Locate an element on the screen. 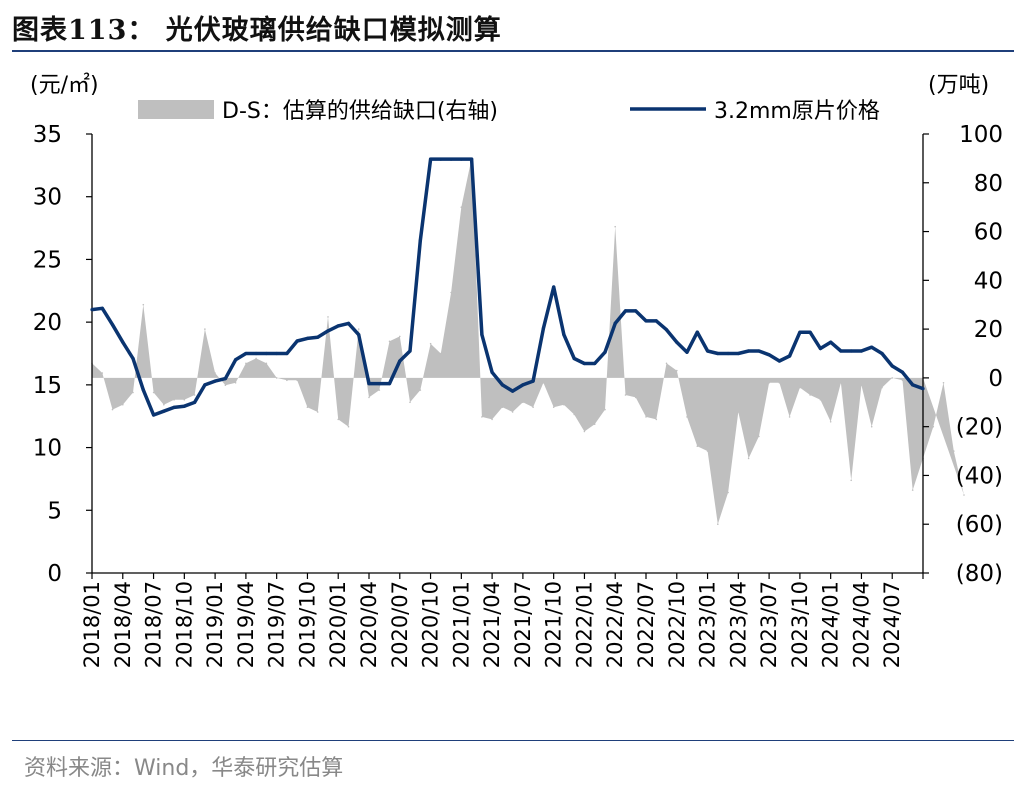  x-tick-label: 2021/07 is located at coordinates (523, 624).